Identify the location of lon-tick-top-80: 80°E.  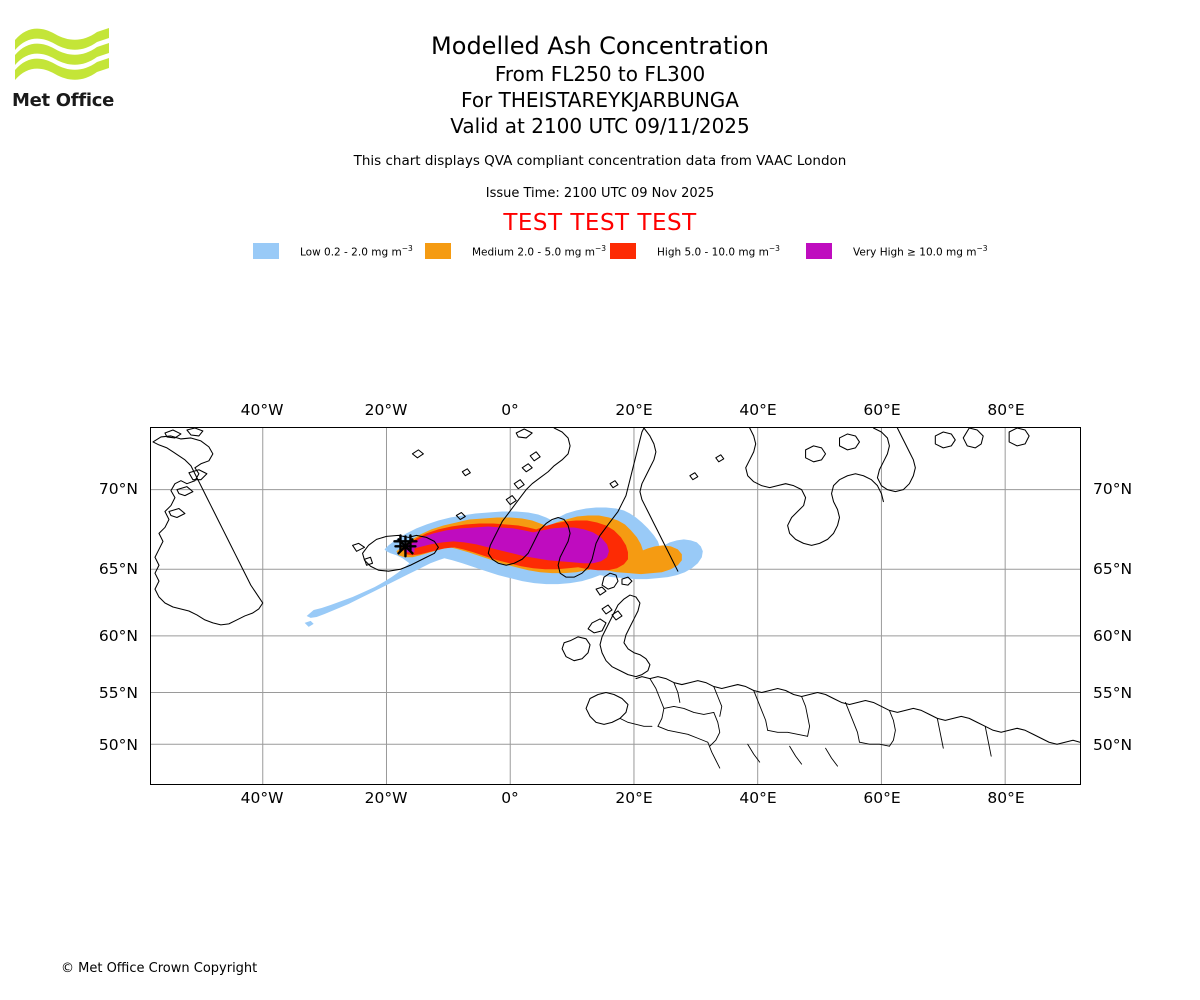
(1006, 410).